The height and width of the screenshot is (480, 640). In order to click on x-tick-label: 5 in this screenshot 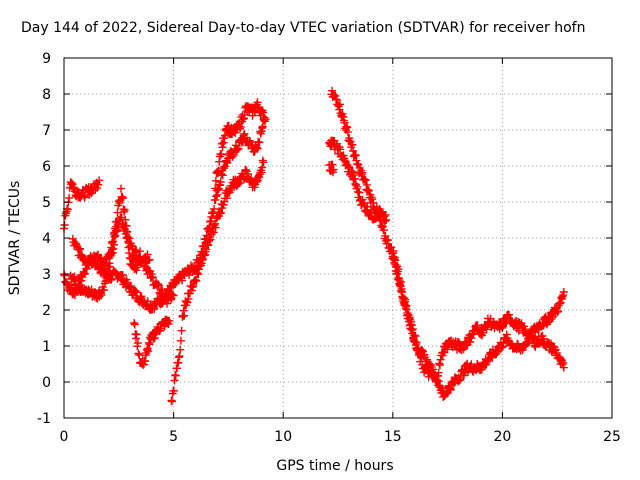, I will do `click(173, 437)`.